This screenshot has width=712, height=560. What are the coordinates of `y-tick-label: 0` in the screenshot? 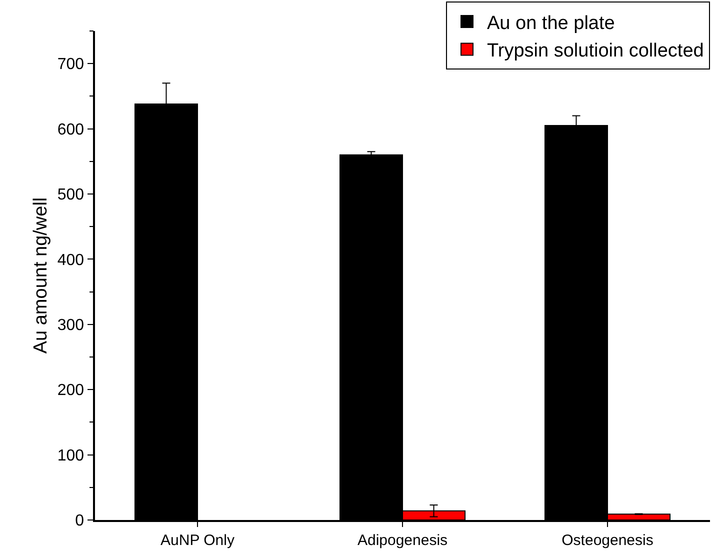 It's located at (79, 521).